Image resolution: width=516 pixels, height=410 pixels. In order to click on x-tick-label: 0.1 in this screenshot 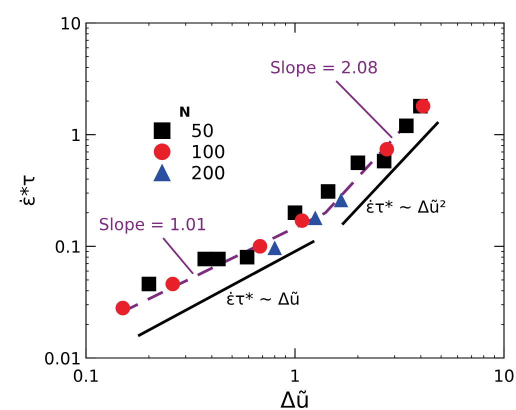, I will do `click(86, 375)`.